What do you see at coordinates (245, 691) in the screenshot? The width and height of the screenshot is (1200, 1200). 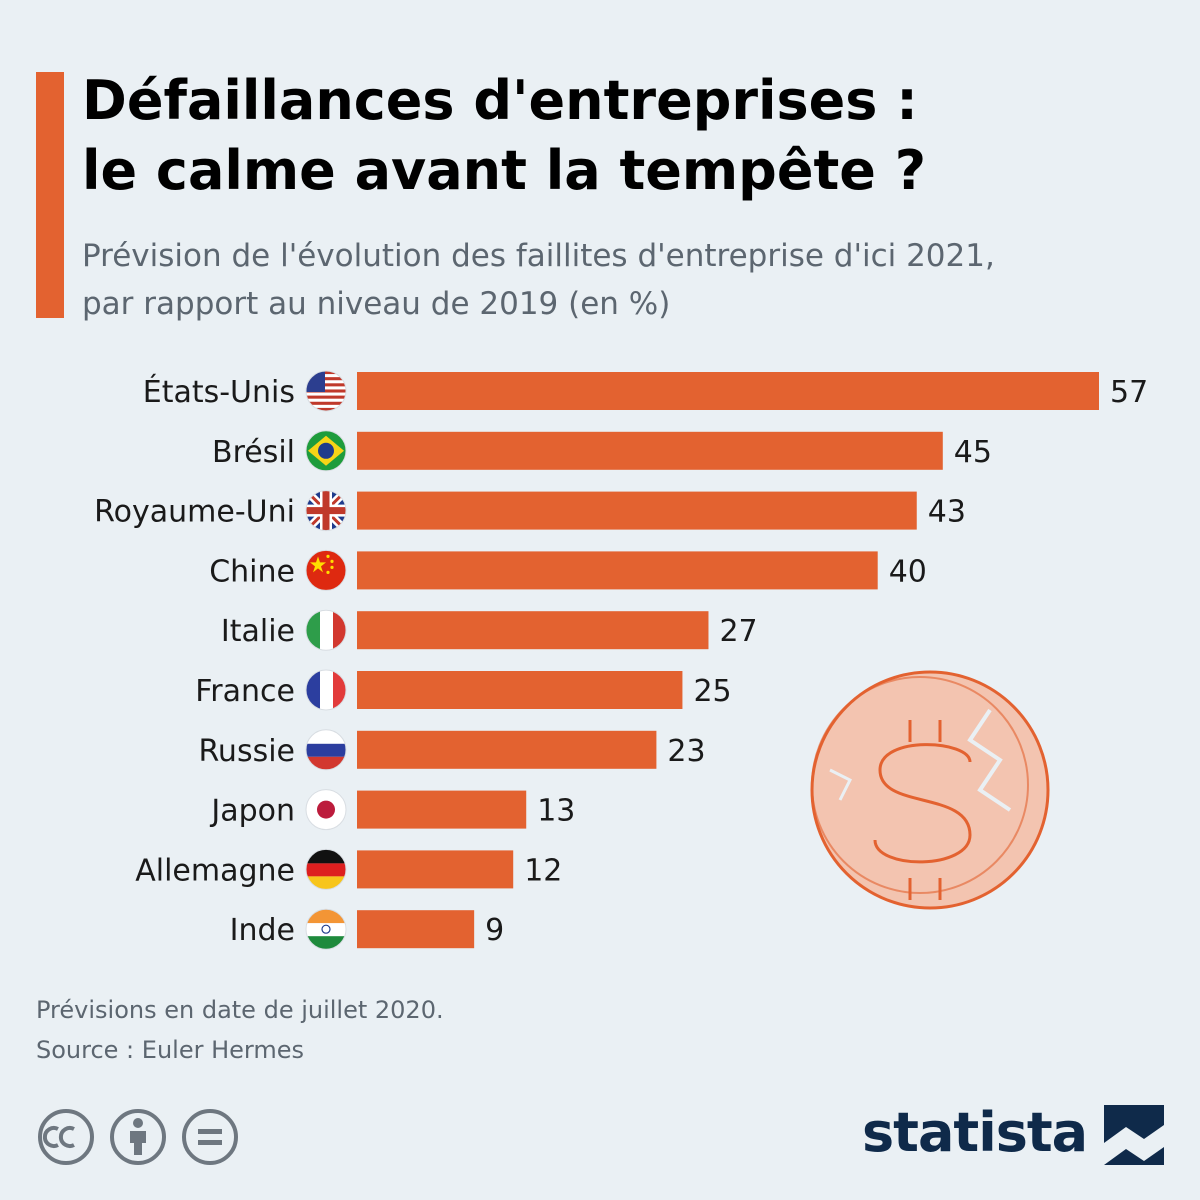 I see `category-label: France` at bounding box center [245, 691].